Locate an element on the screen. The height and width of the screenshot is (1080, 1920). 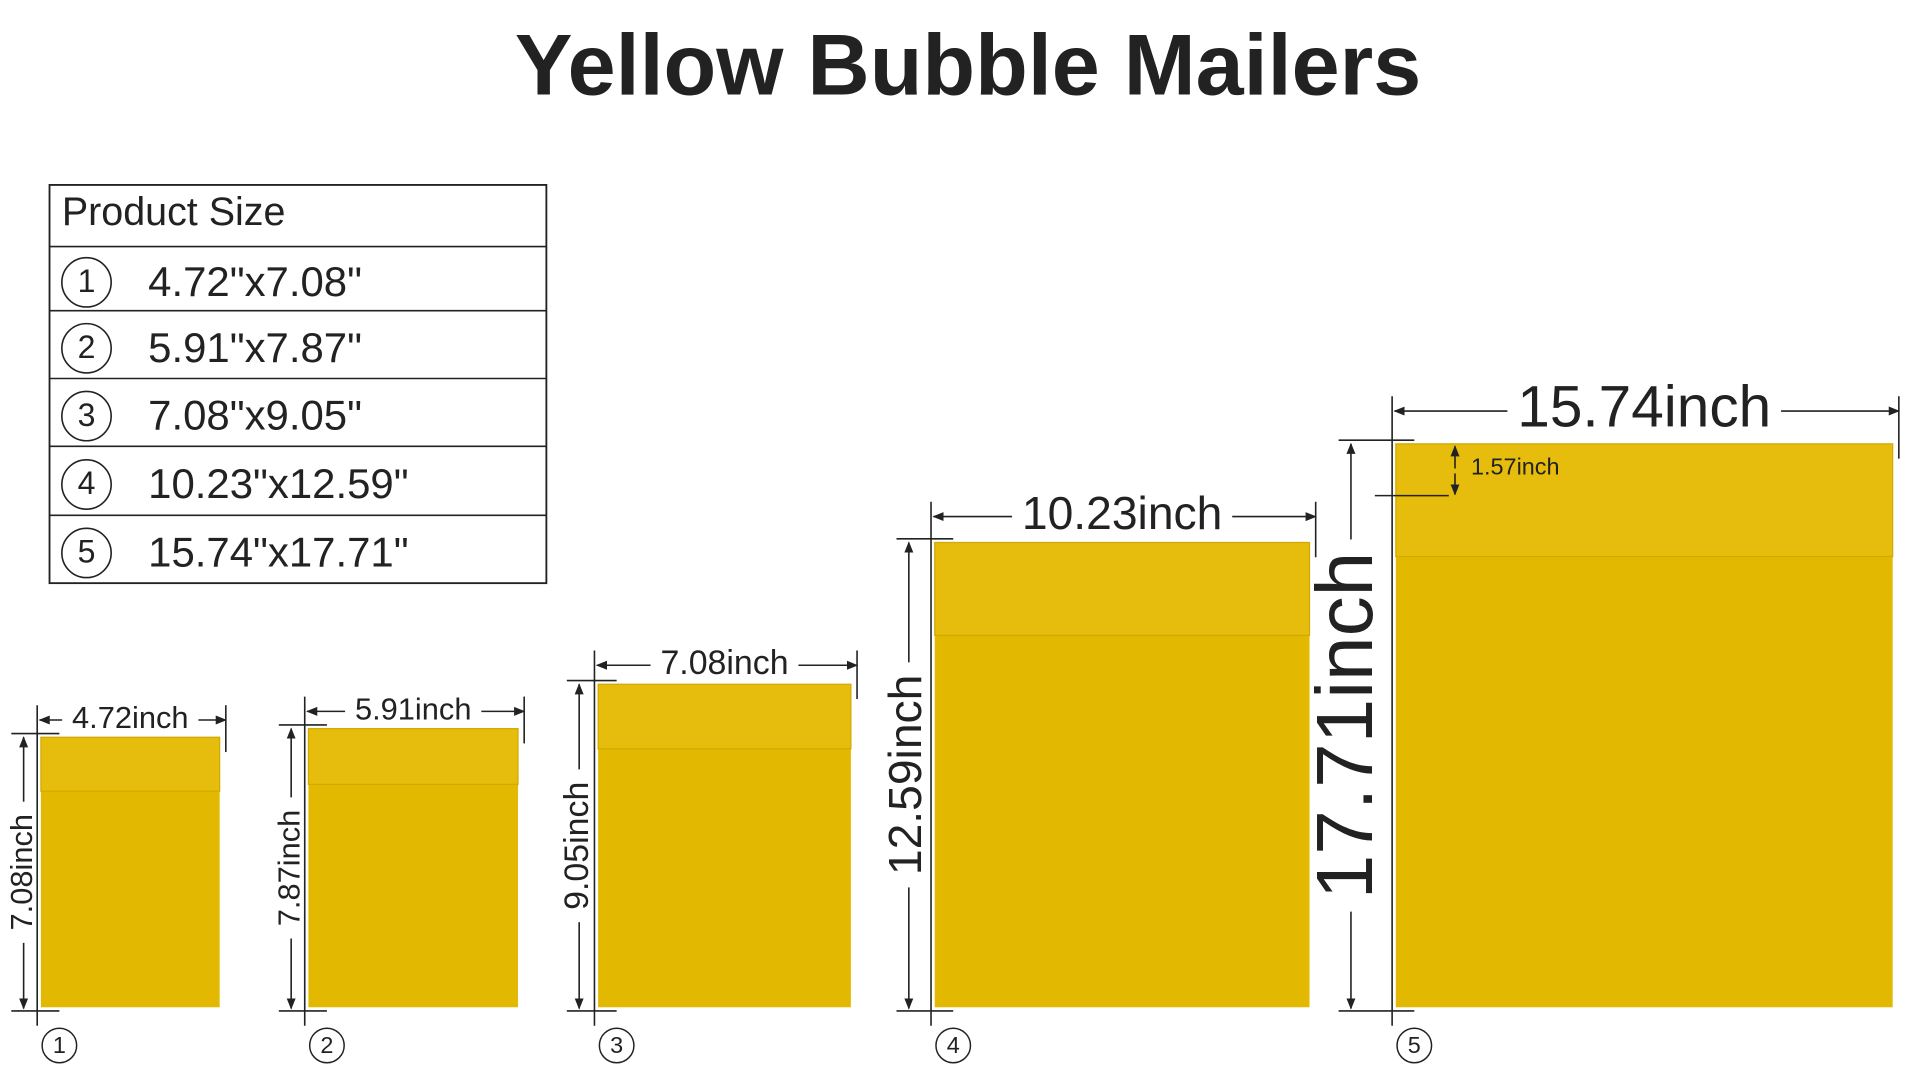
row-number: 1 is located at coordinates (87, 281).